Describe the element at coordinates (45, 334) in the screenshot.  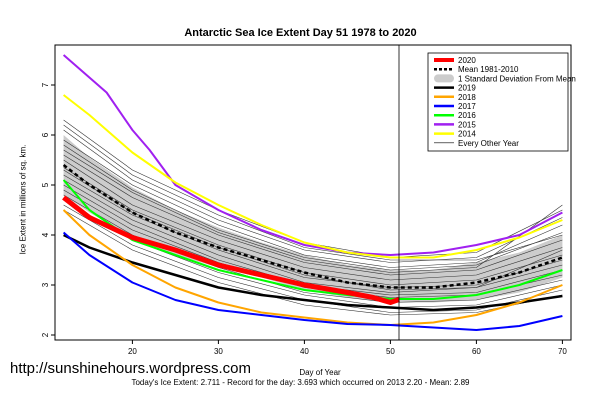
I see `y-tick-label-2: 2` at that location.